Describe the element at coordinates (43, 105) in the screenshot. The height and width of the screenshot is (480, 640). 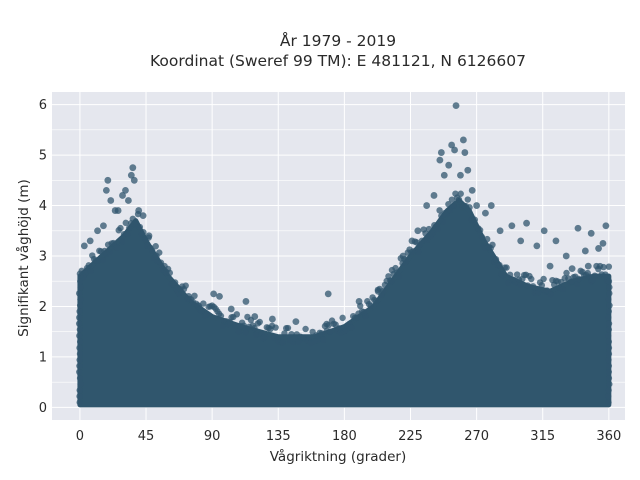
I see `y-tick-label: 6` at that location.